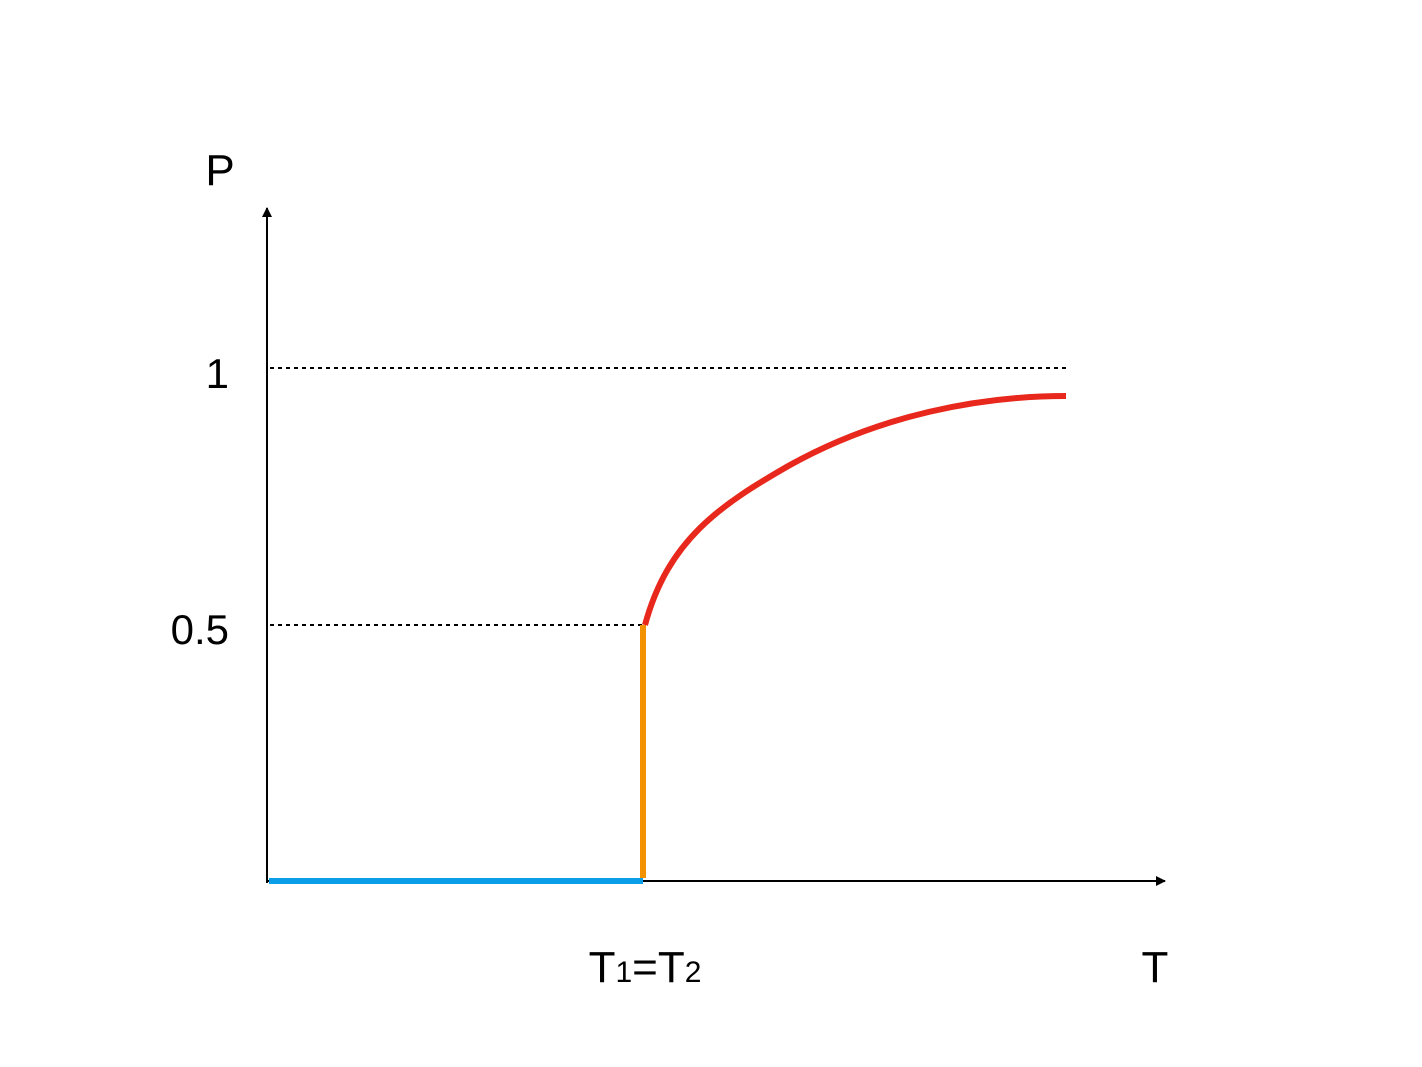  Describe the element at coordinates (1155, 967) in the screenshot. I see `x-axis-label: T` at that location.